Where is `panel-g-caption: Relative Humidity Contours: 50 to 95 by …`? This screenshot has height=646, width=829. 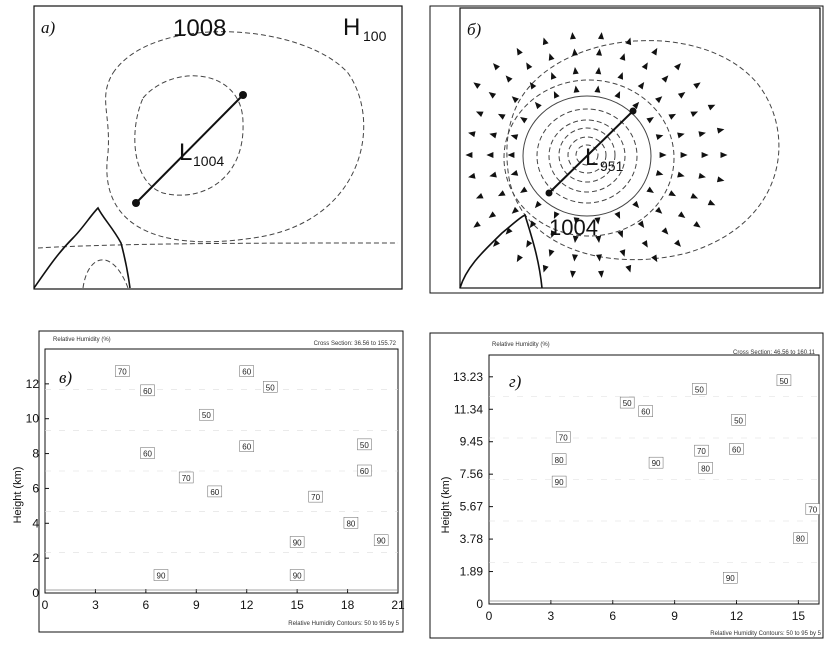 panel-g-caption: Relative Humidity Contours: 50 to 95 by … is located at coordinates (765, 634).